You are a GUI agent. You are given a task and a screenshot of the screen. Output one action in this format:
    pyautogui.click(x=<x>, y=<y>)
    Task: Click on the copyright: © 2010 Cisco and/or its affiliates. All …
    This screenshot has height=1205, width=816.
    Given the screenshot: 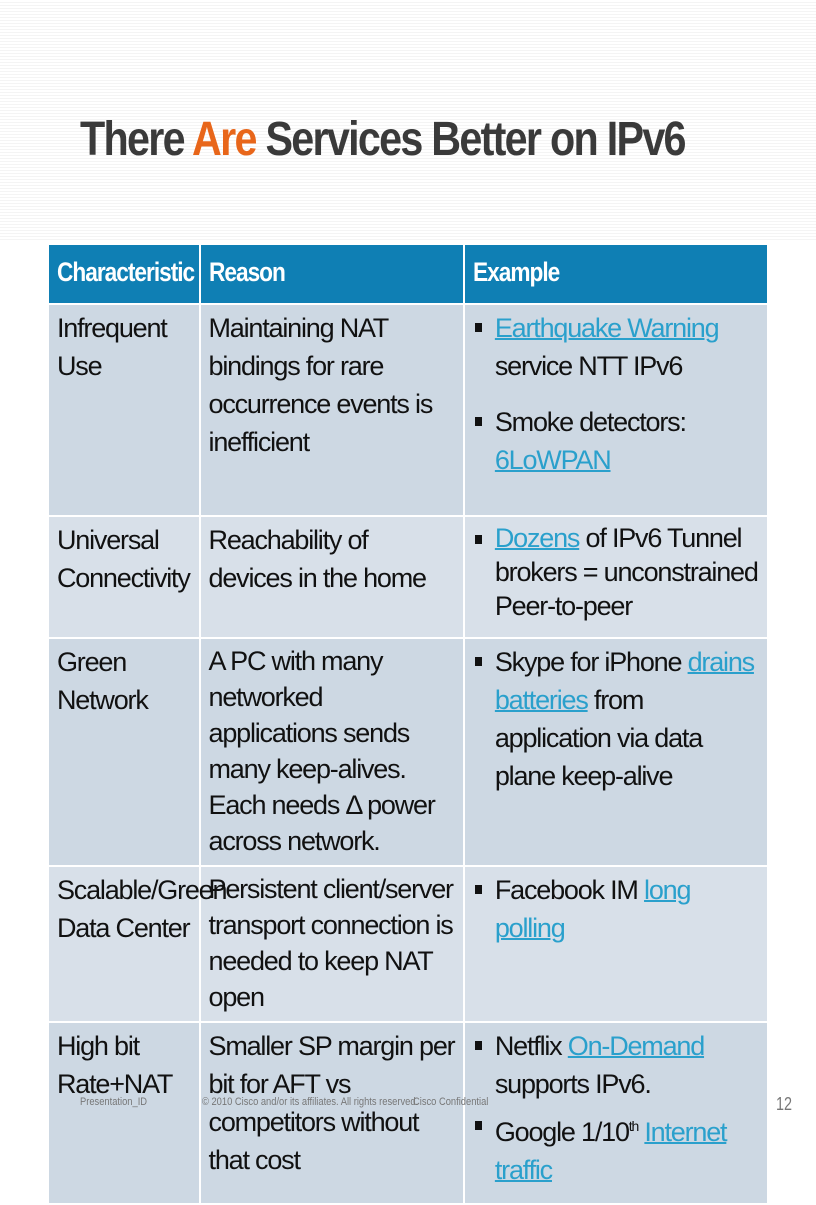 What is the action you would take?
    pyautogui.click(x=310, y=1102)
    